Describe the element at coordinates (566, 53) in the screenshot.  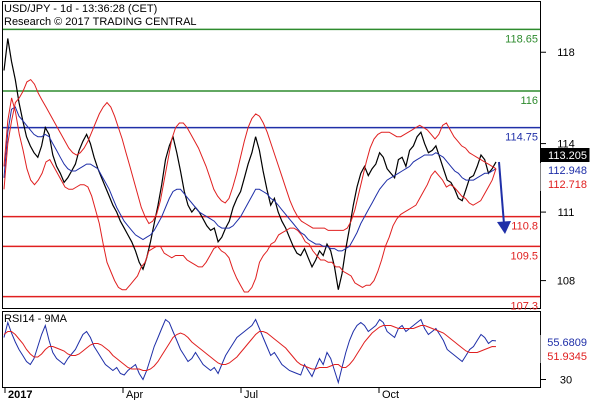
I see `price-tick-label-0: 118` at that location.